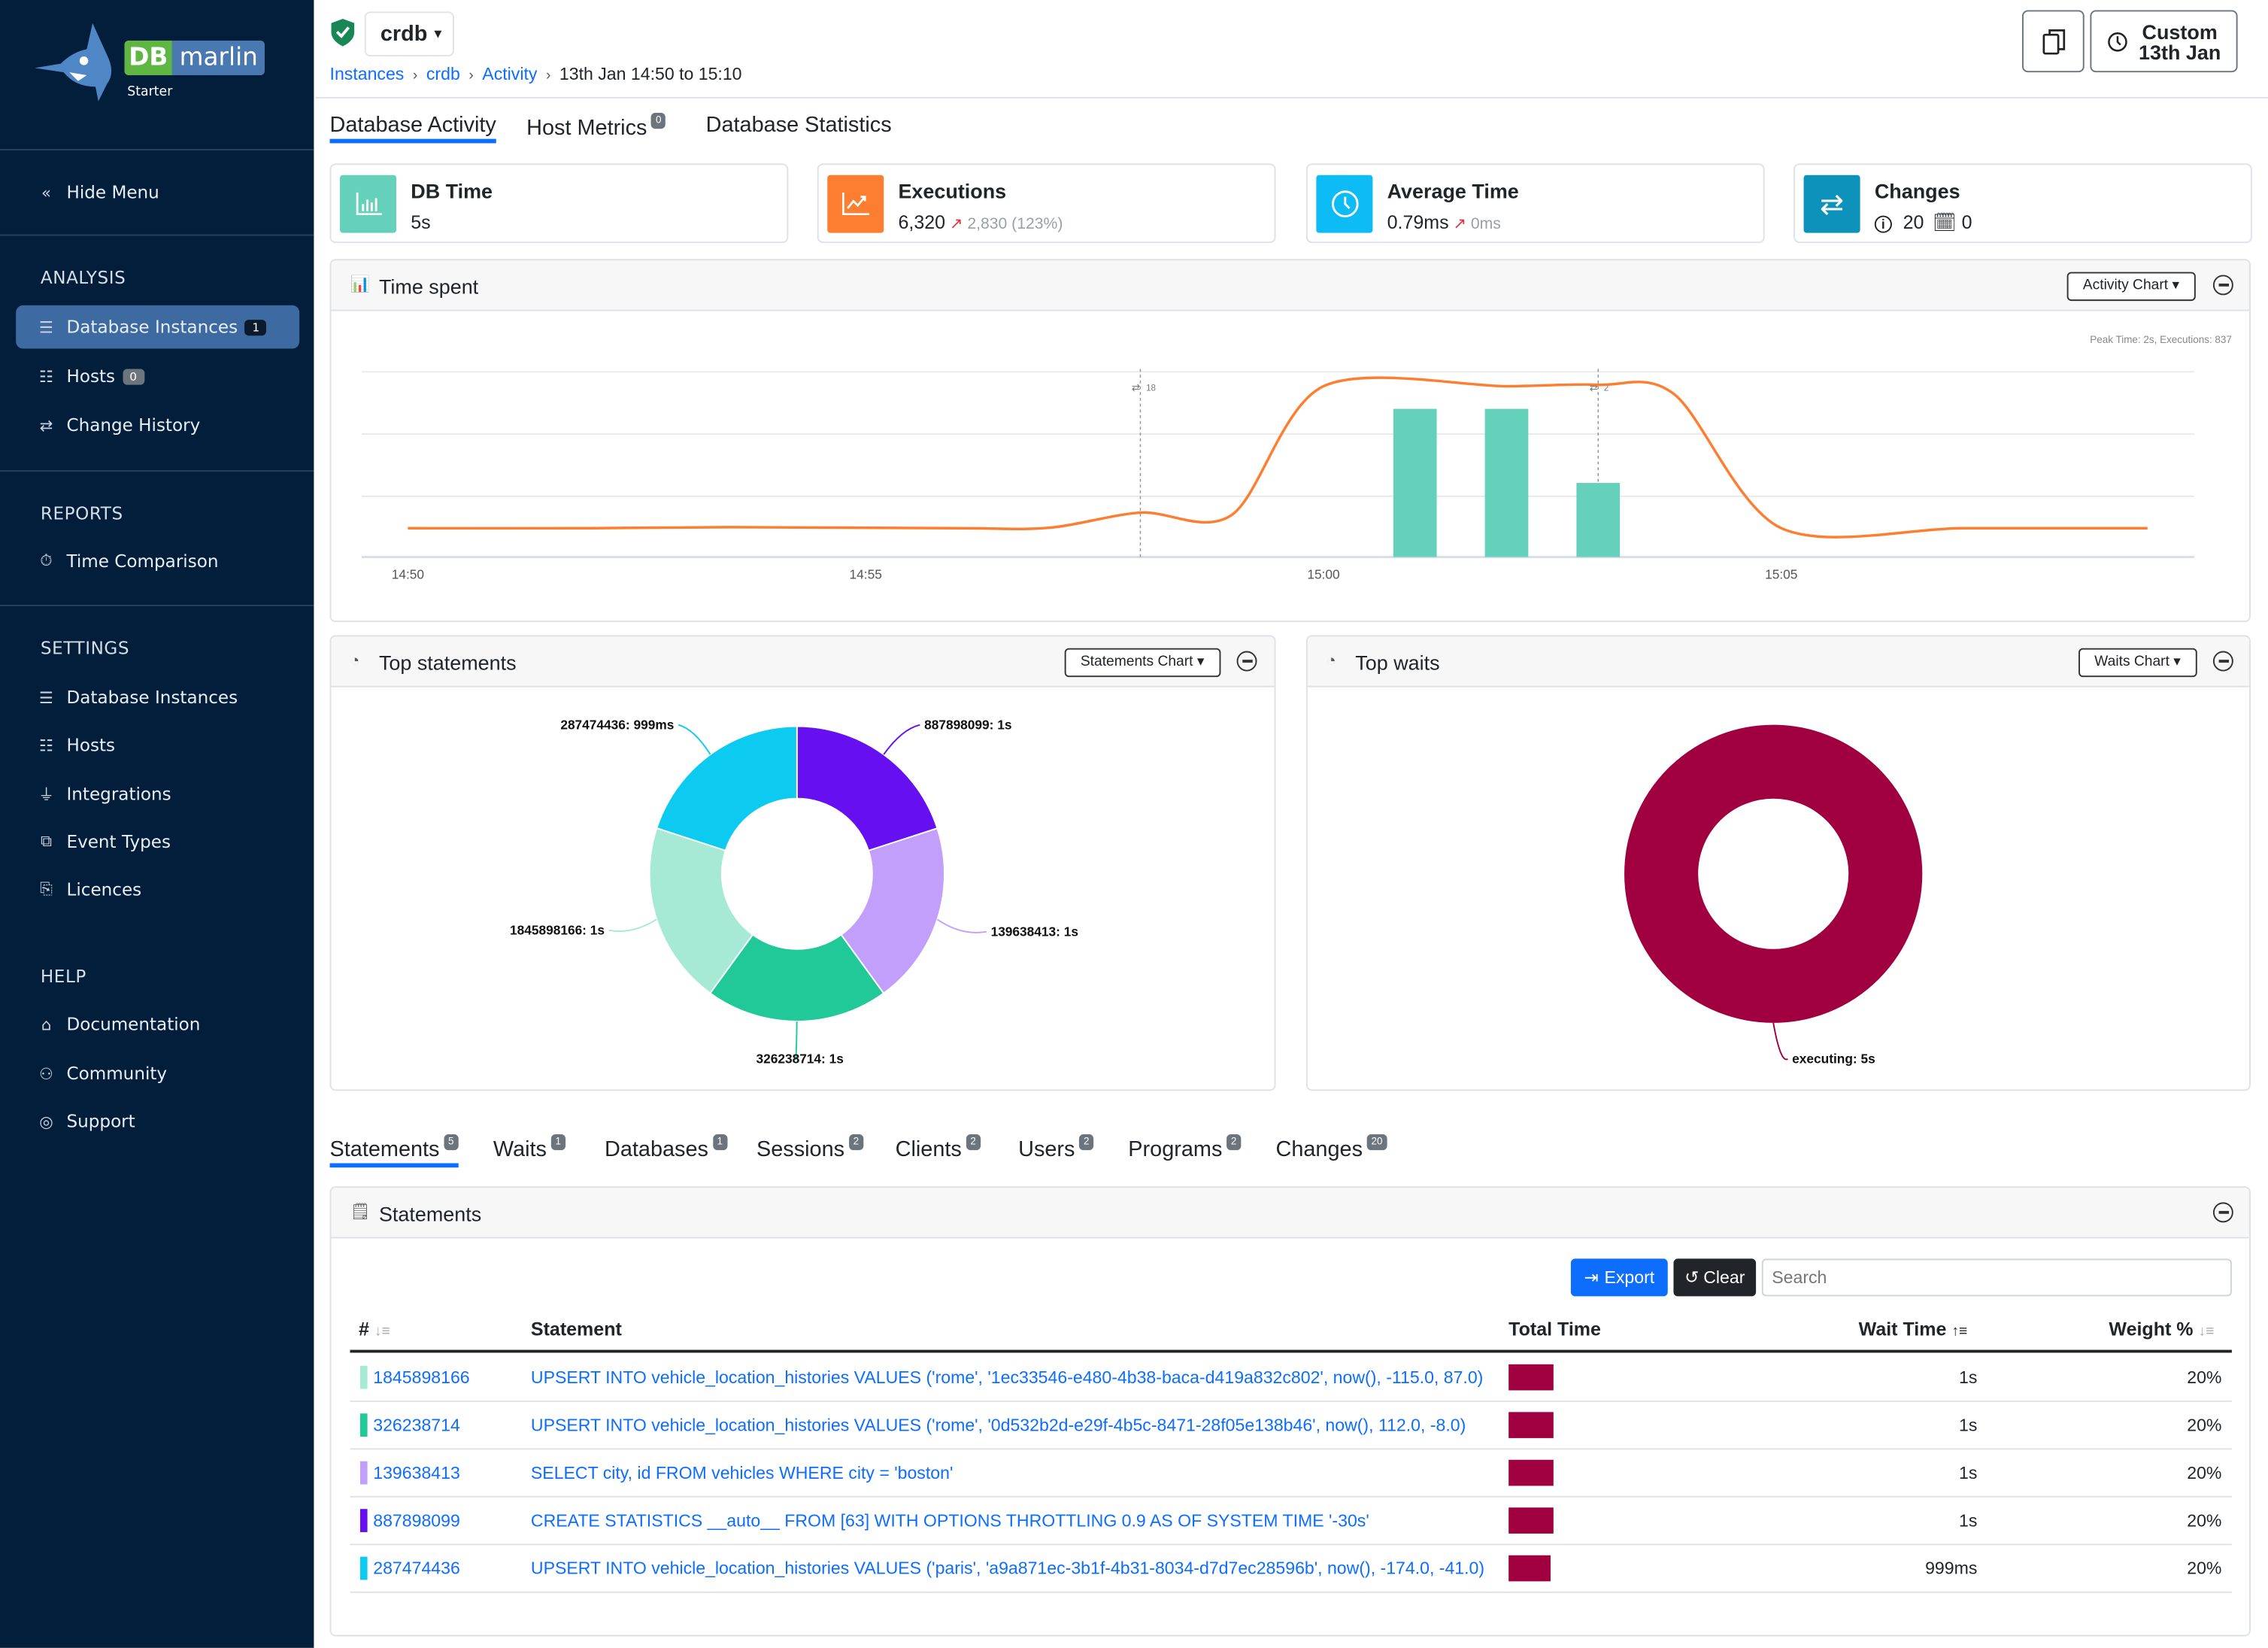  Describe the element at coordinates (1629, 1278) in the screenshot. I see `export-label: Export` at that location.